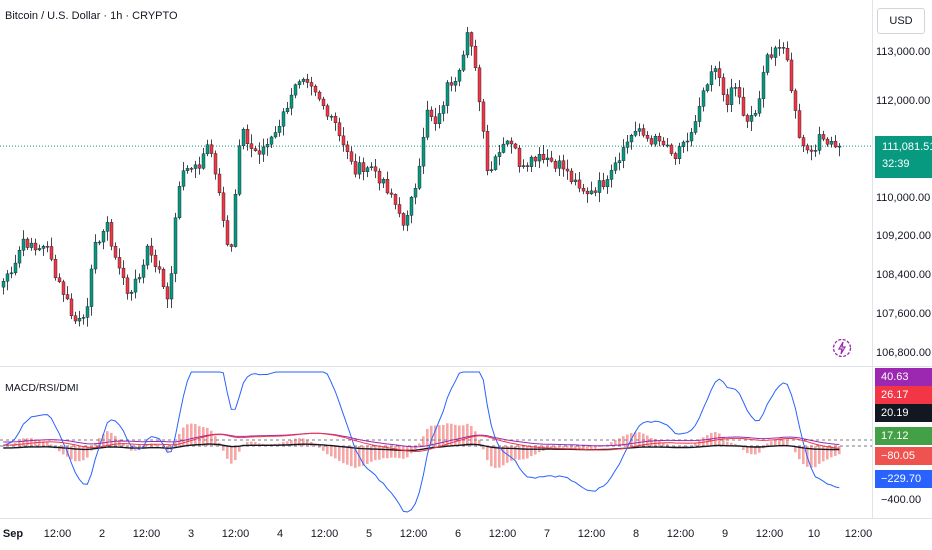 The height and width of the screenshot is (550, 932). Describe the element at coordinates (903, 157) in the screenshot. I see `current-price-tag: 111,081.51 32:39` at that location.